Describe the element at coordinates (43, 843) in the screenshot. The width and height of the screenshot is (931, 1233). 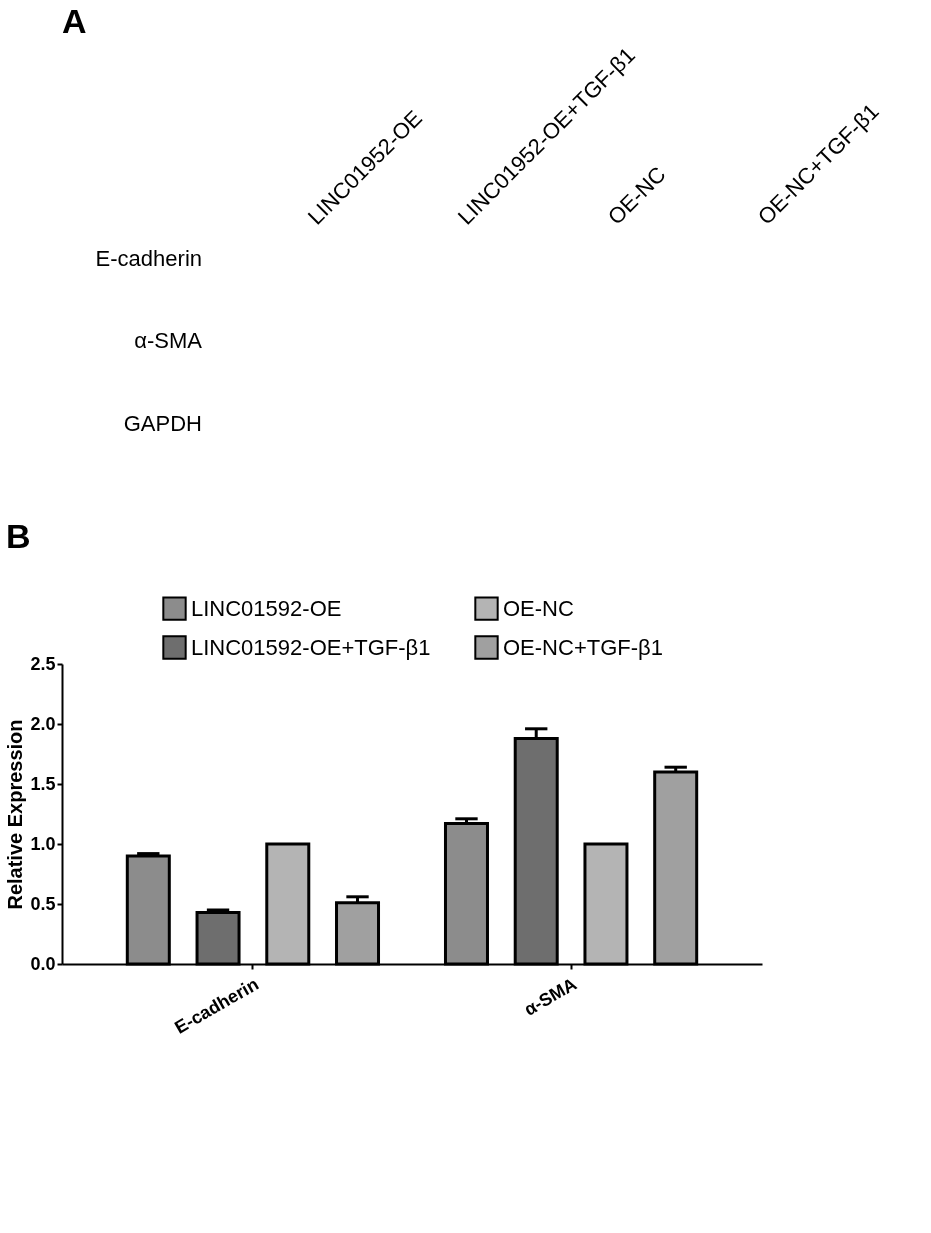
I see `y-tick-label: 1.0` at that location.